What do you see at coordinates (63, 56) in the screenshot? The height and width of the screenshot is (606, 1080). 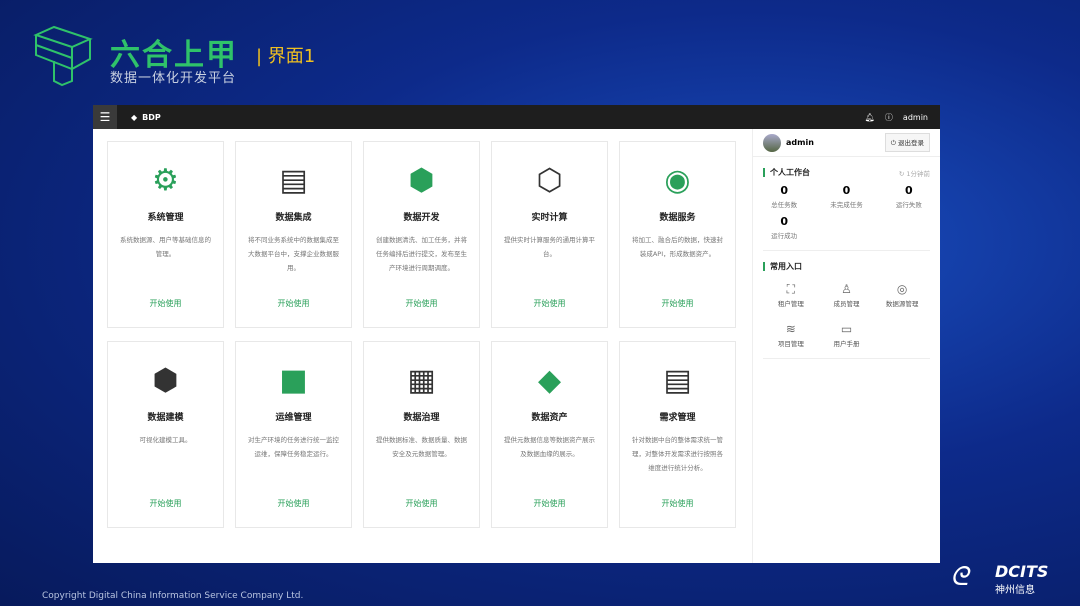 I see `brand-logo-icon` at bounding box center [63, 56].